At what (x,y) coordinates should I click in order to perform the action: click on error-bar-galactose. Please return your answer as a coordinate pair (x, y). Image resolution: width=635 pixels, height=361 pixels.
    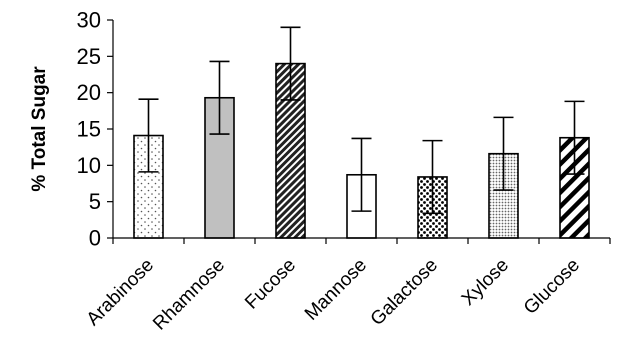
    Looking at the image, I should click on (432, 177).